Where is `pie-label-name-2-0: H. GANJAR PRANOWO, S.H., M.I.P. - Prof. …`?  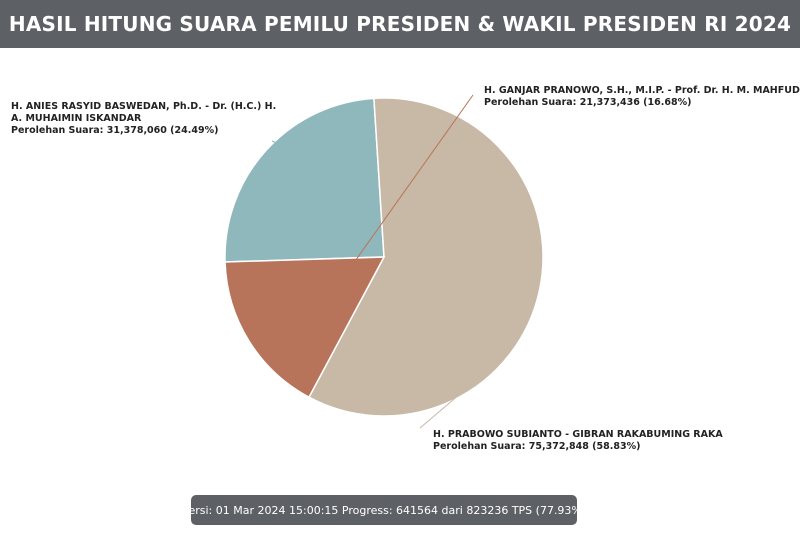
pie-label-name-2-0: H. GANJAR PRANOWO, S.H., M.I.P. - Prof. … is located at coordinates (642, 90).